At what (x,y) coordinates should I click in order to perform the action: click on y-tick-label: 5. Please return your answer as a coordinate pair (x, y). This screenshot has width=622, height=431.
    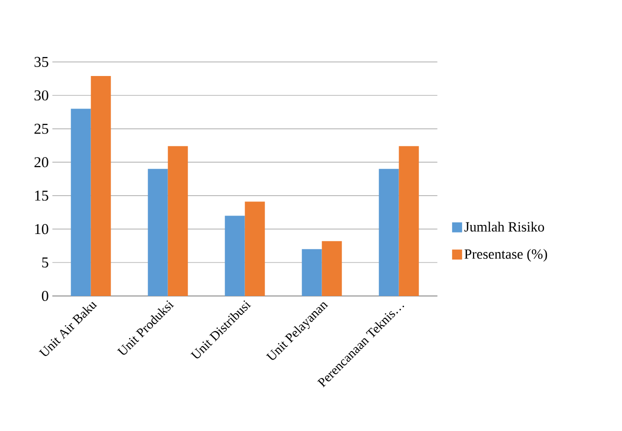
    Looking at the image, I should click on (45, 263).